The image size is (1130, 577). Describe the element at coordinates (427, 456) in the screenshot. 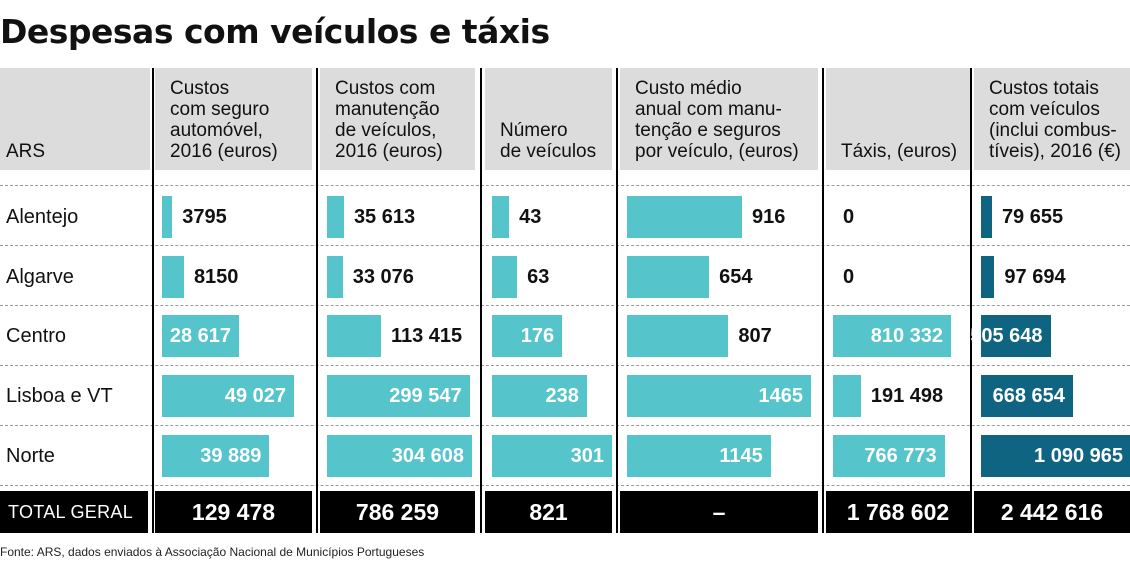

I see `data-label: 304 608` at that location.